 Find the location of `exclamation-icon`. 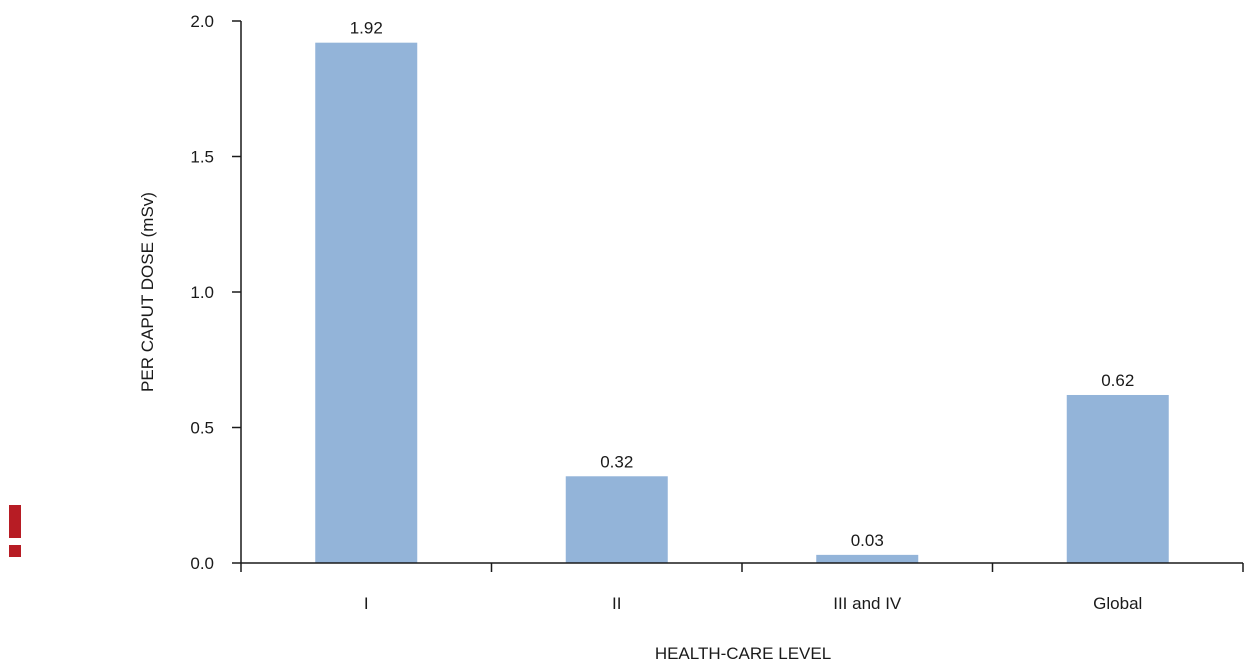

exclamation-icon is located at coordinates (15, 531).